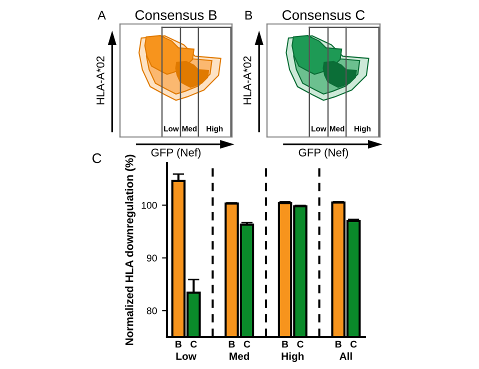 The width and height of the screenshot is (479, 369). What do you see at coordinates (293, 357) in the screenshot?
I see `x-tick-label: High` at bounding box center [293, 357].